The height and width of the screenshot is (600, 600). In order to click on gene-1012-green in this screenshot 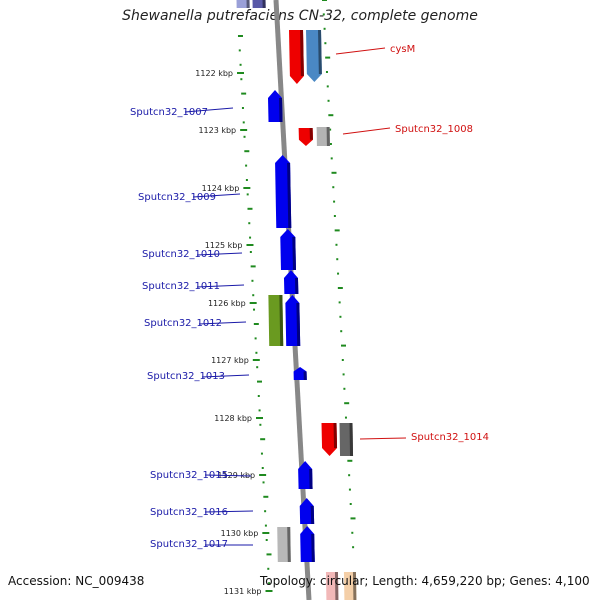, I will do `click(276, 320)`.